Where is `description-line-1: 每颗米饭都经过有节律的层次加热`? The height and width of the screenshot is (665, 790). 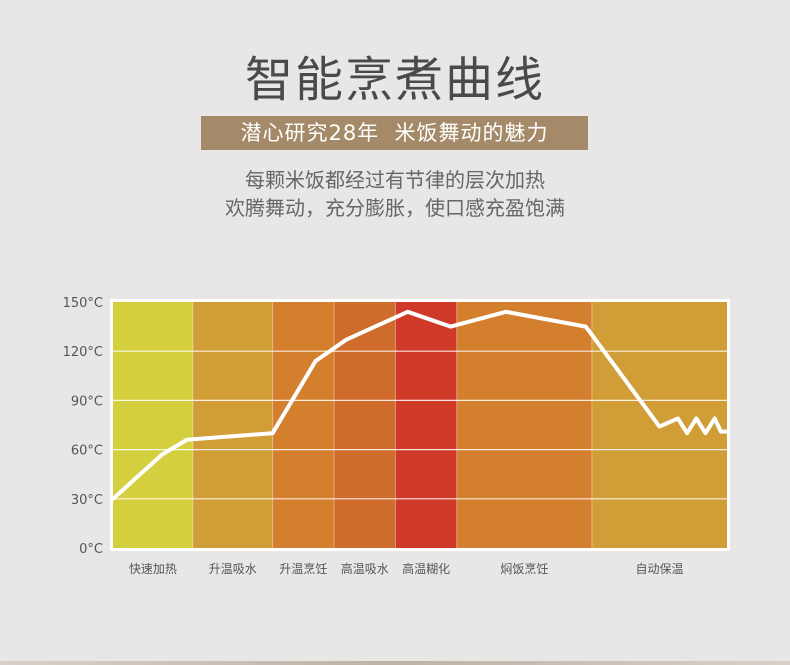 description-line-1: 每颗米饭都经过有节律的层次加热 is located at coordinates (395, 180).